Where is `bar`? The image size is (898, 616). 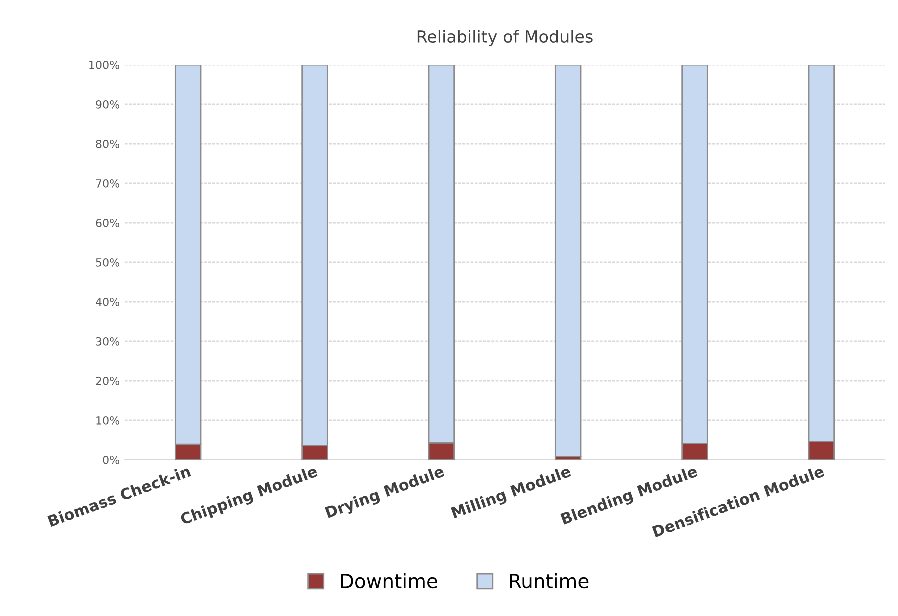 bar is located at coordinates (568, 261).